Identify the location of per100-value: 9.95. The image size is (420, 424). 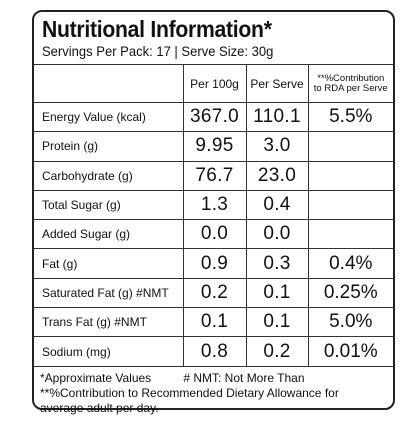
(214, 146).